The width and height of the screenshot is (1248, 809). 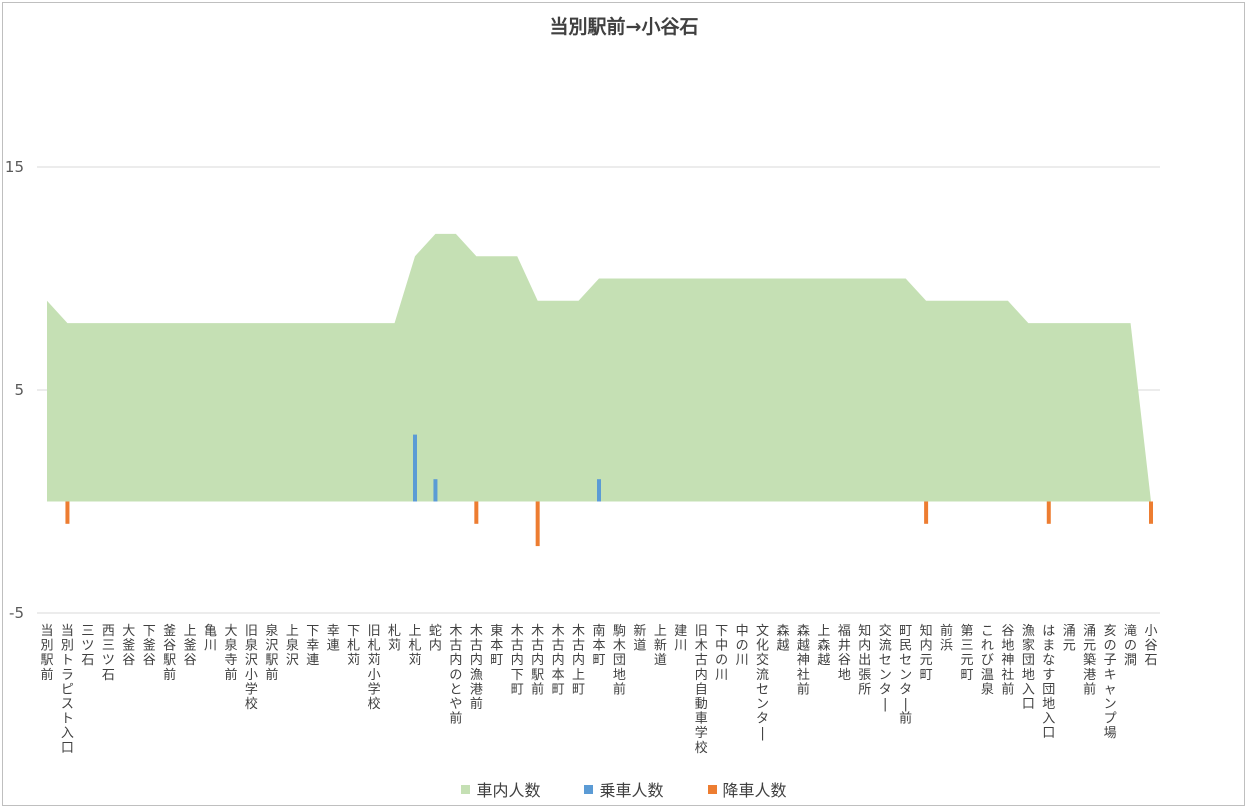 What do you see at coordinates (414, 646) in the screenshot?
I see `x-tick-label: 上札苅` at bounding box center [414, 646].